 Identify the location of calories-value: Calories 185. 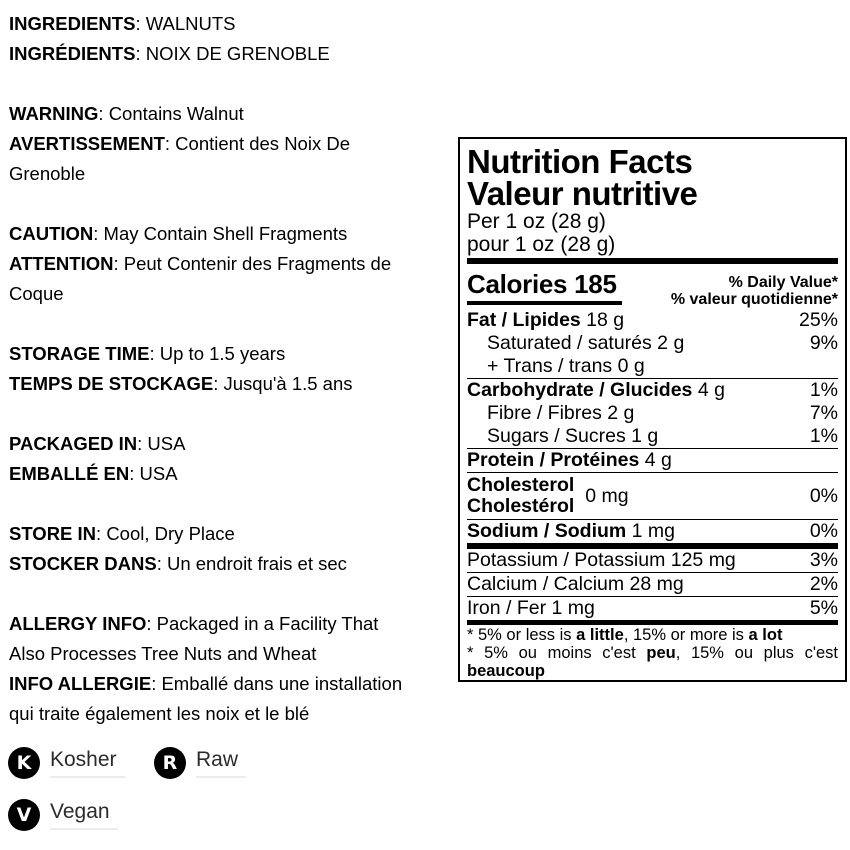
(544, 287).